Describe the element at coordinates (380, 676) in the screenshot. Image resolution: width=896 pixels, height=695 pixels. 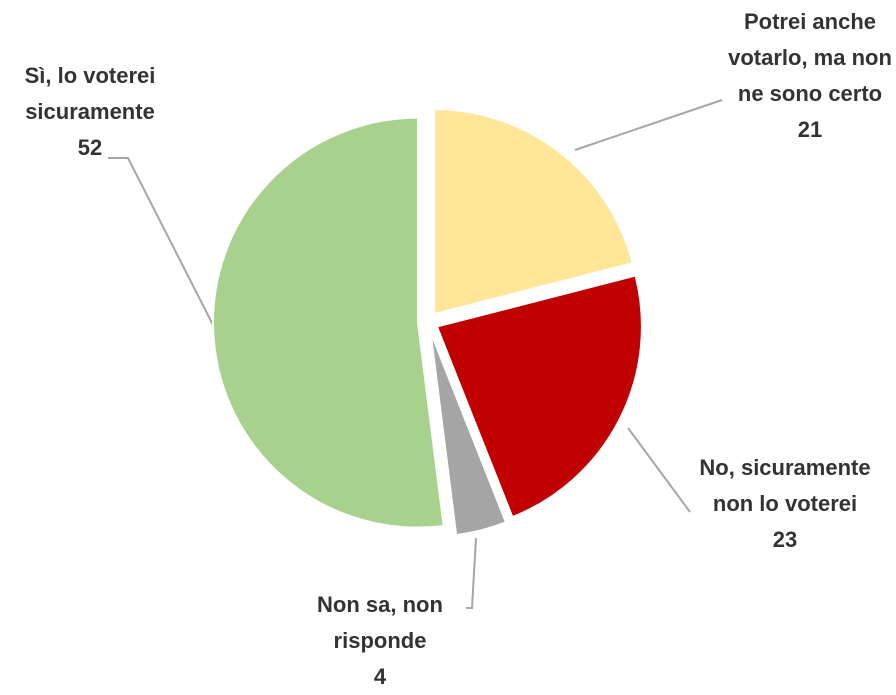
I see `value-label: 4` at that location.